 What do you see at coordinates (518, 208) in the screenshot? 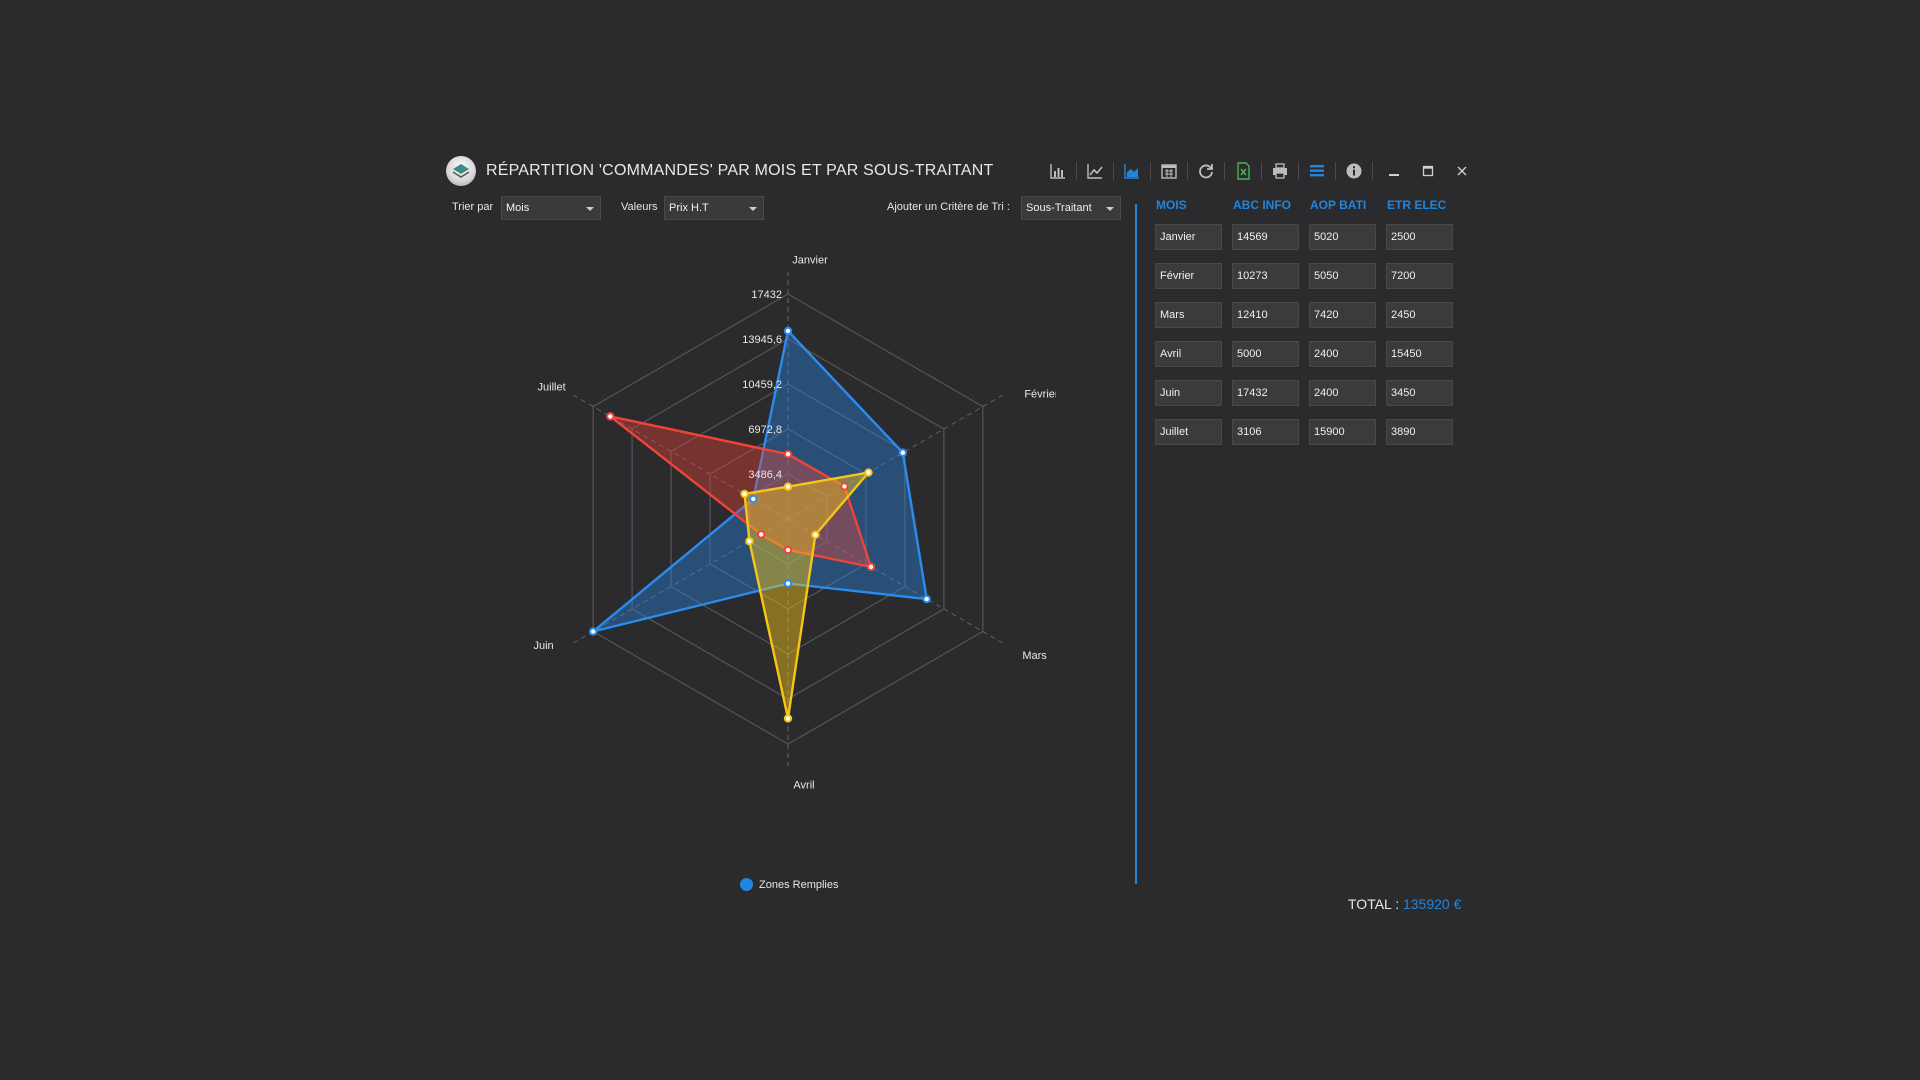
I see `sort-select-value: Mois` at bounding box center [518, 208].